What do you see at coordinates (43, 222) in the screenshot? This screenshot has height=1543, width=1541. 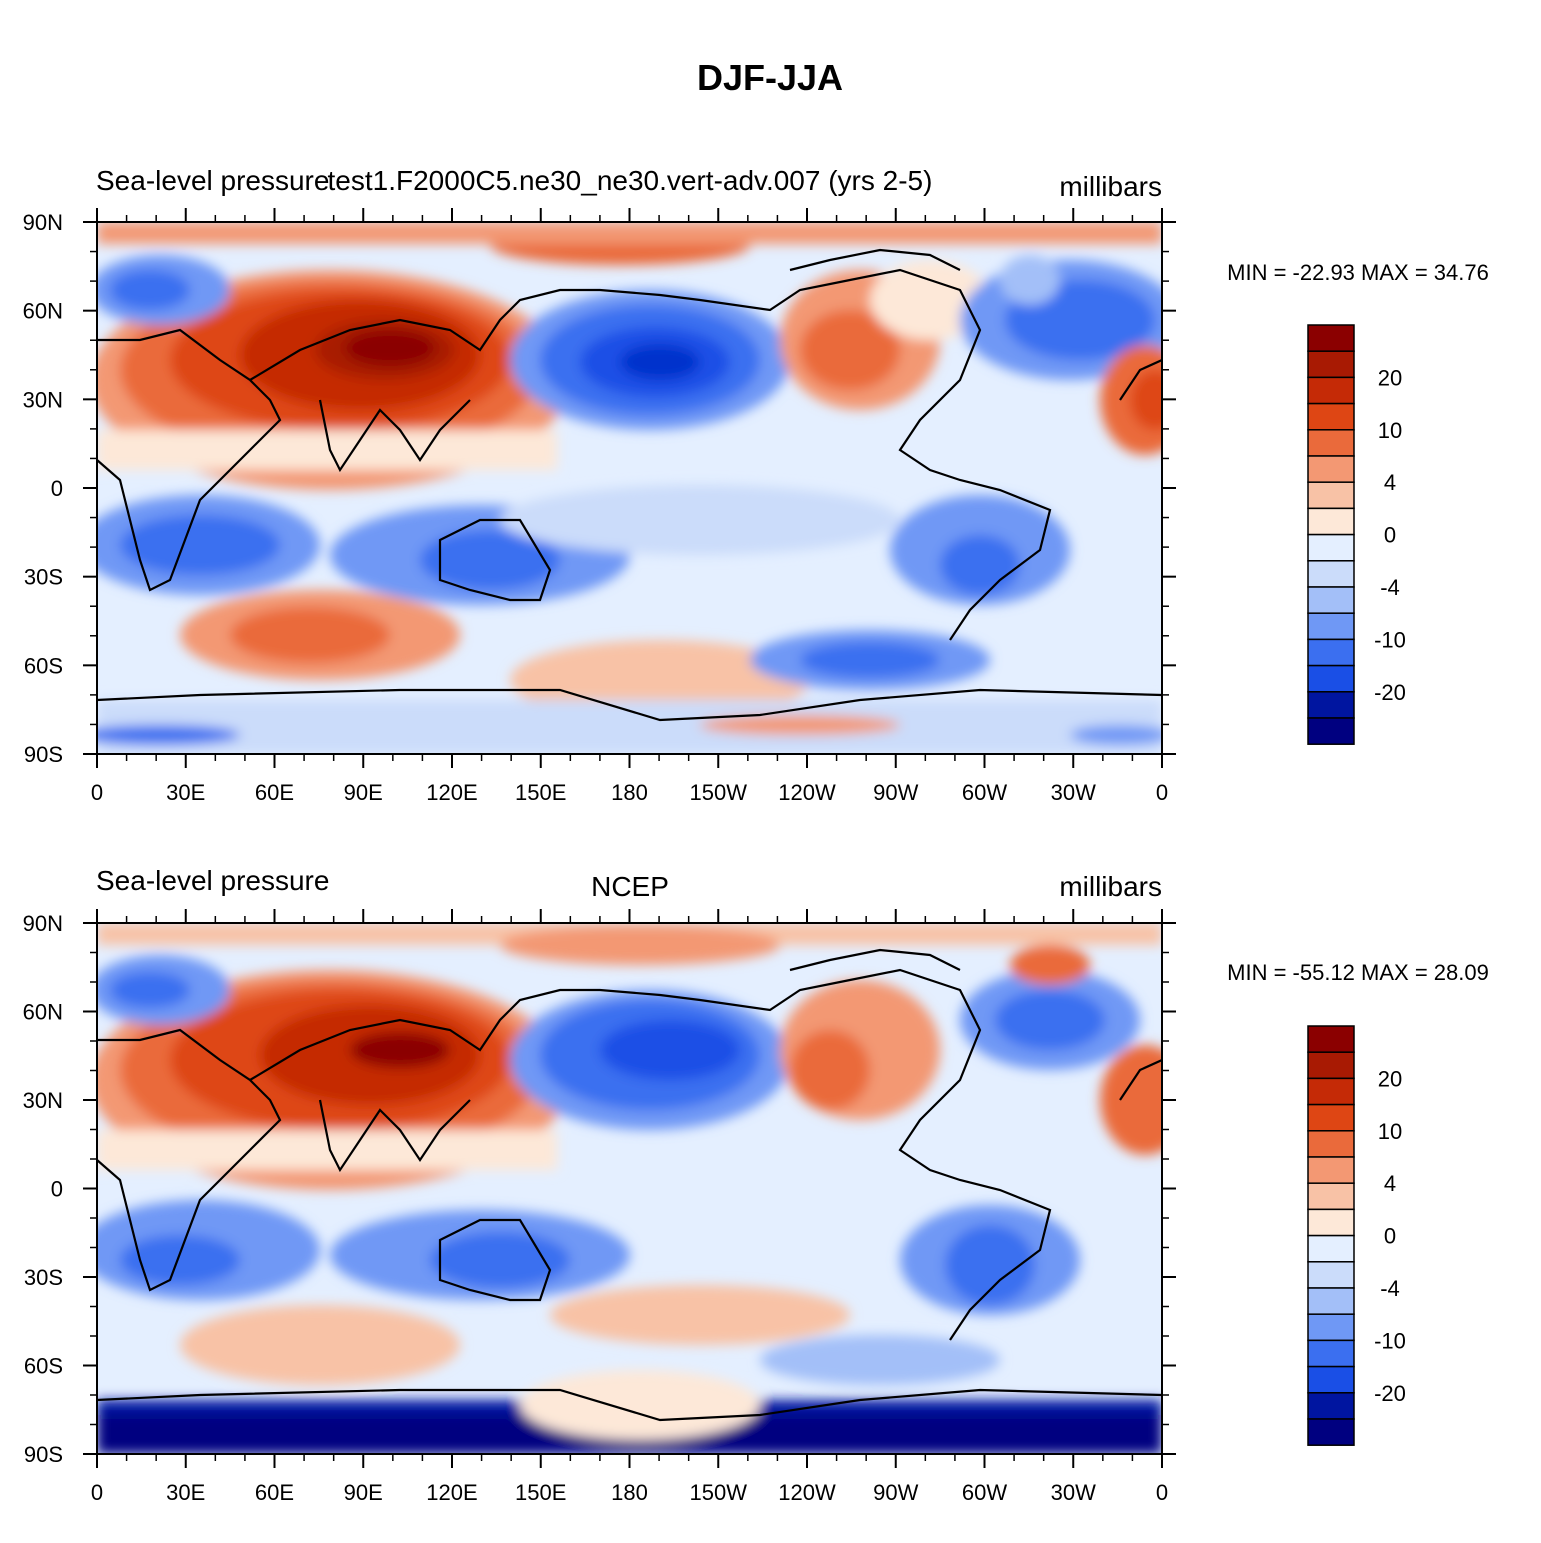 I see `lat-tick-label: 90N` at bounding box center [43, 222].